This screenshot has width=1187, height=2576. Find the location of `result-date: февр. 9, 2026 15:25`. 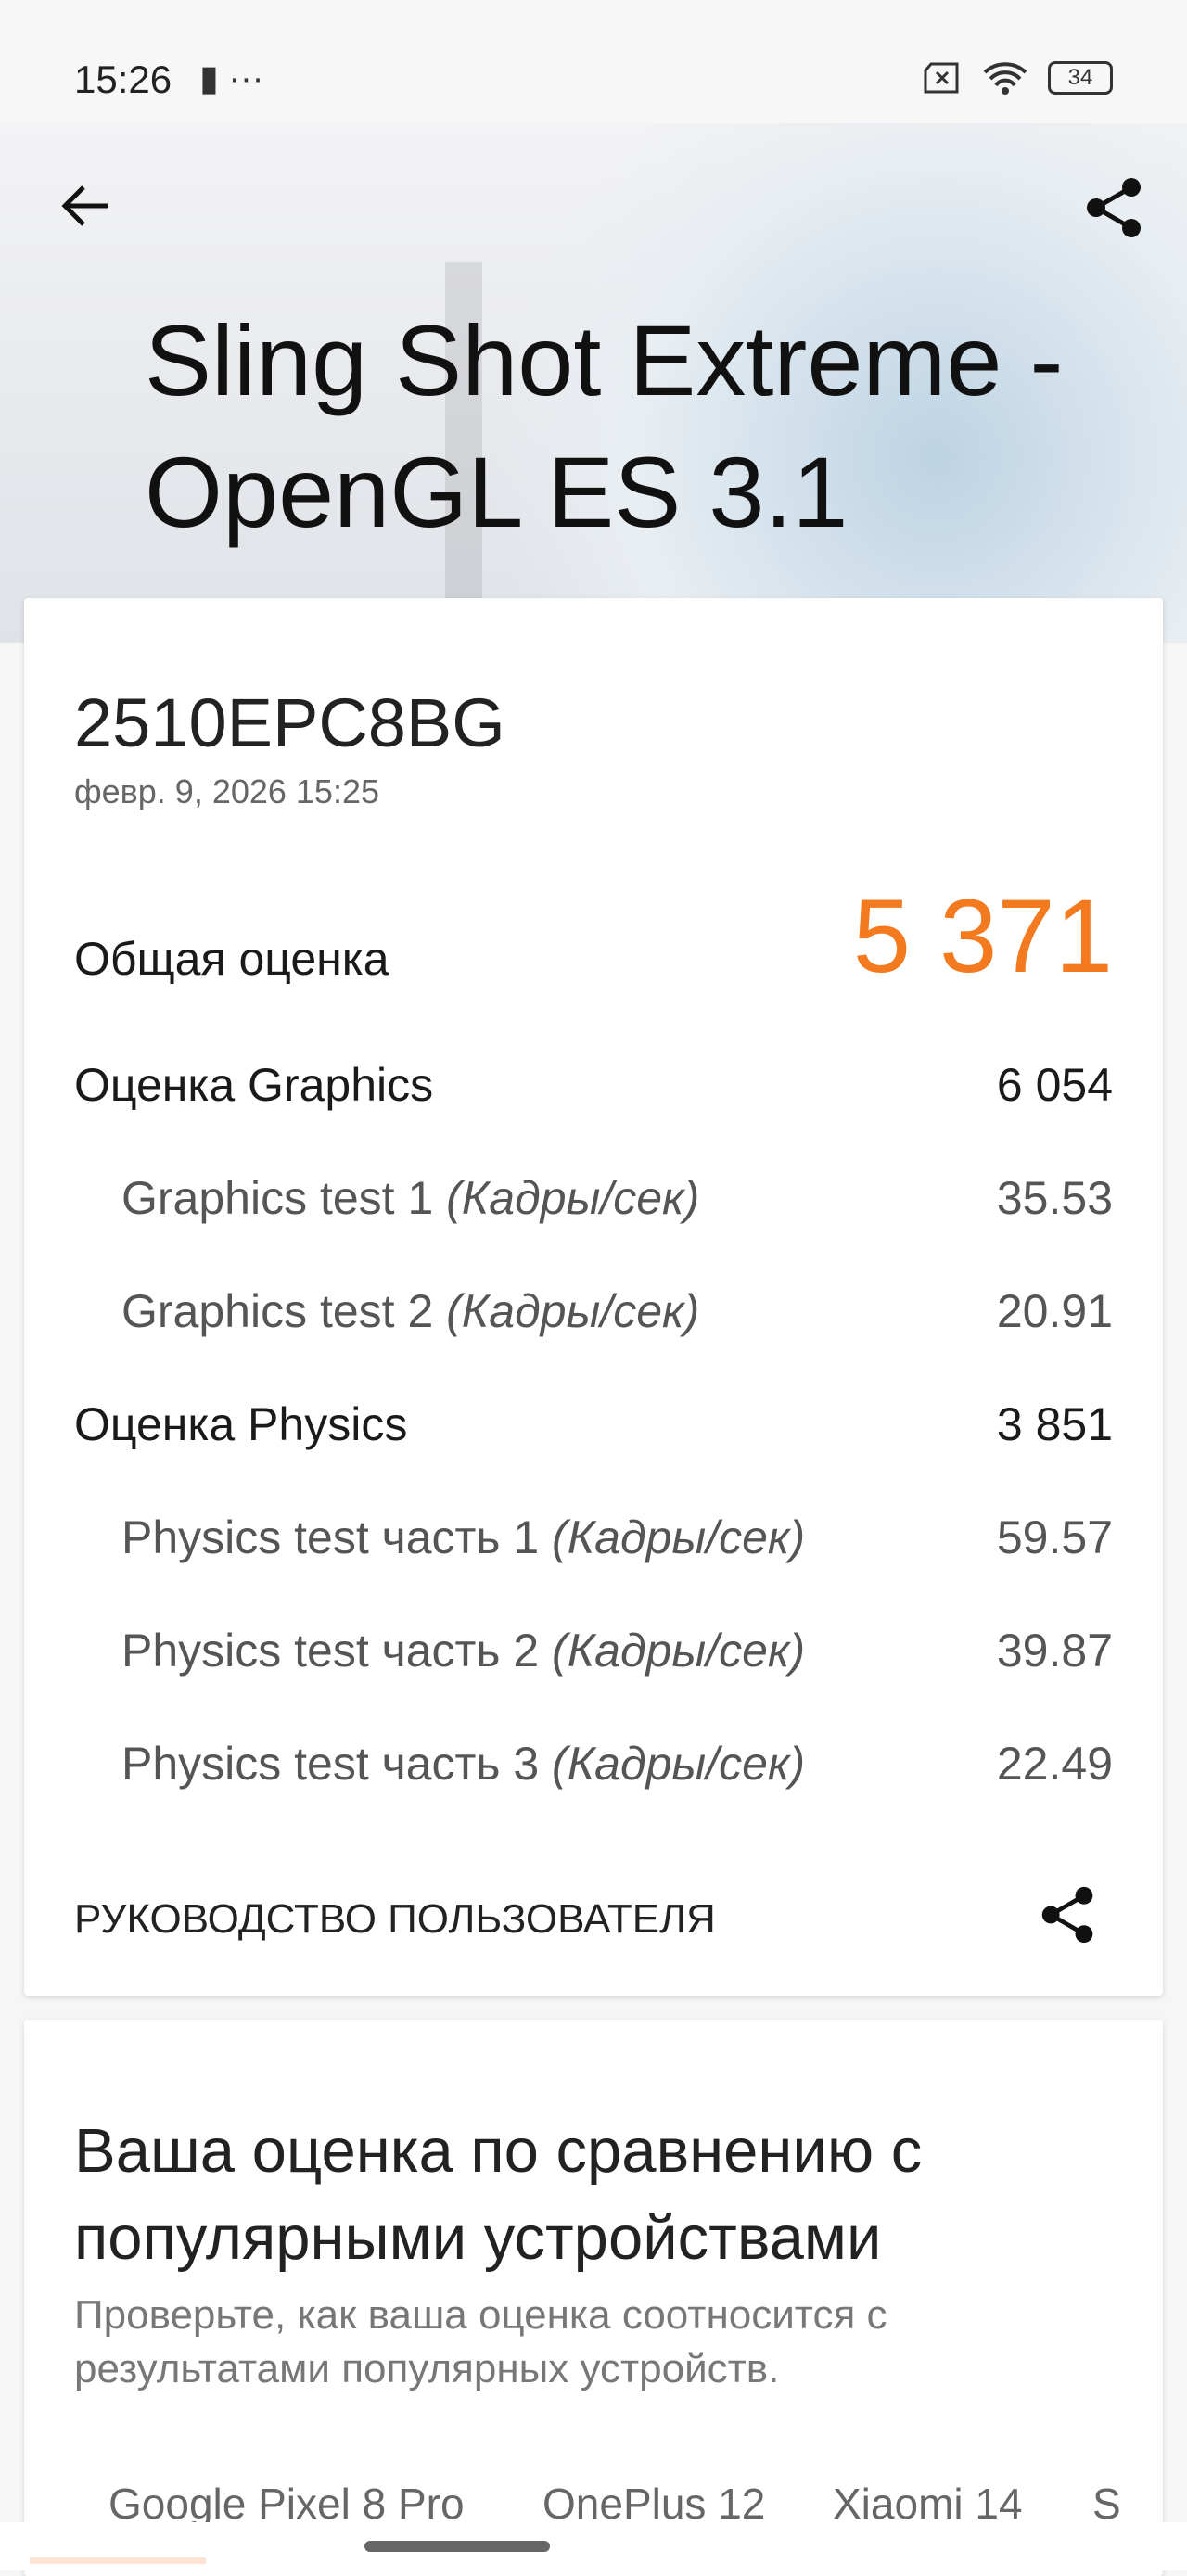

result-date: февр. 9, 2026 15:25 is located at coordinates (226, 791).